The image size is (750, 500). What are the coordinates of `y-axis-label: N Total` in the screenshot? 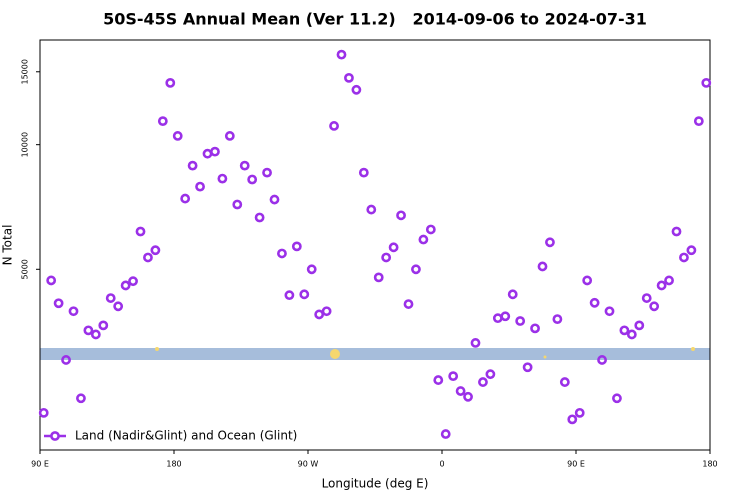 It's located at (8, 245).